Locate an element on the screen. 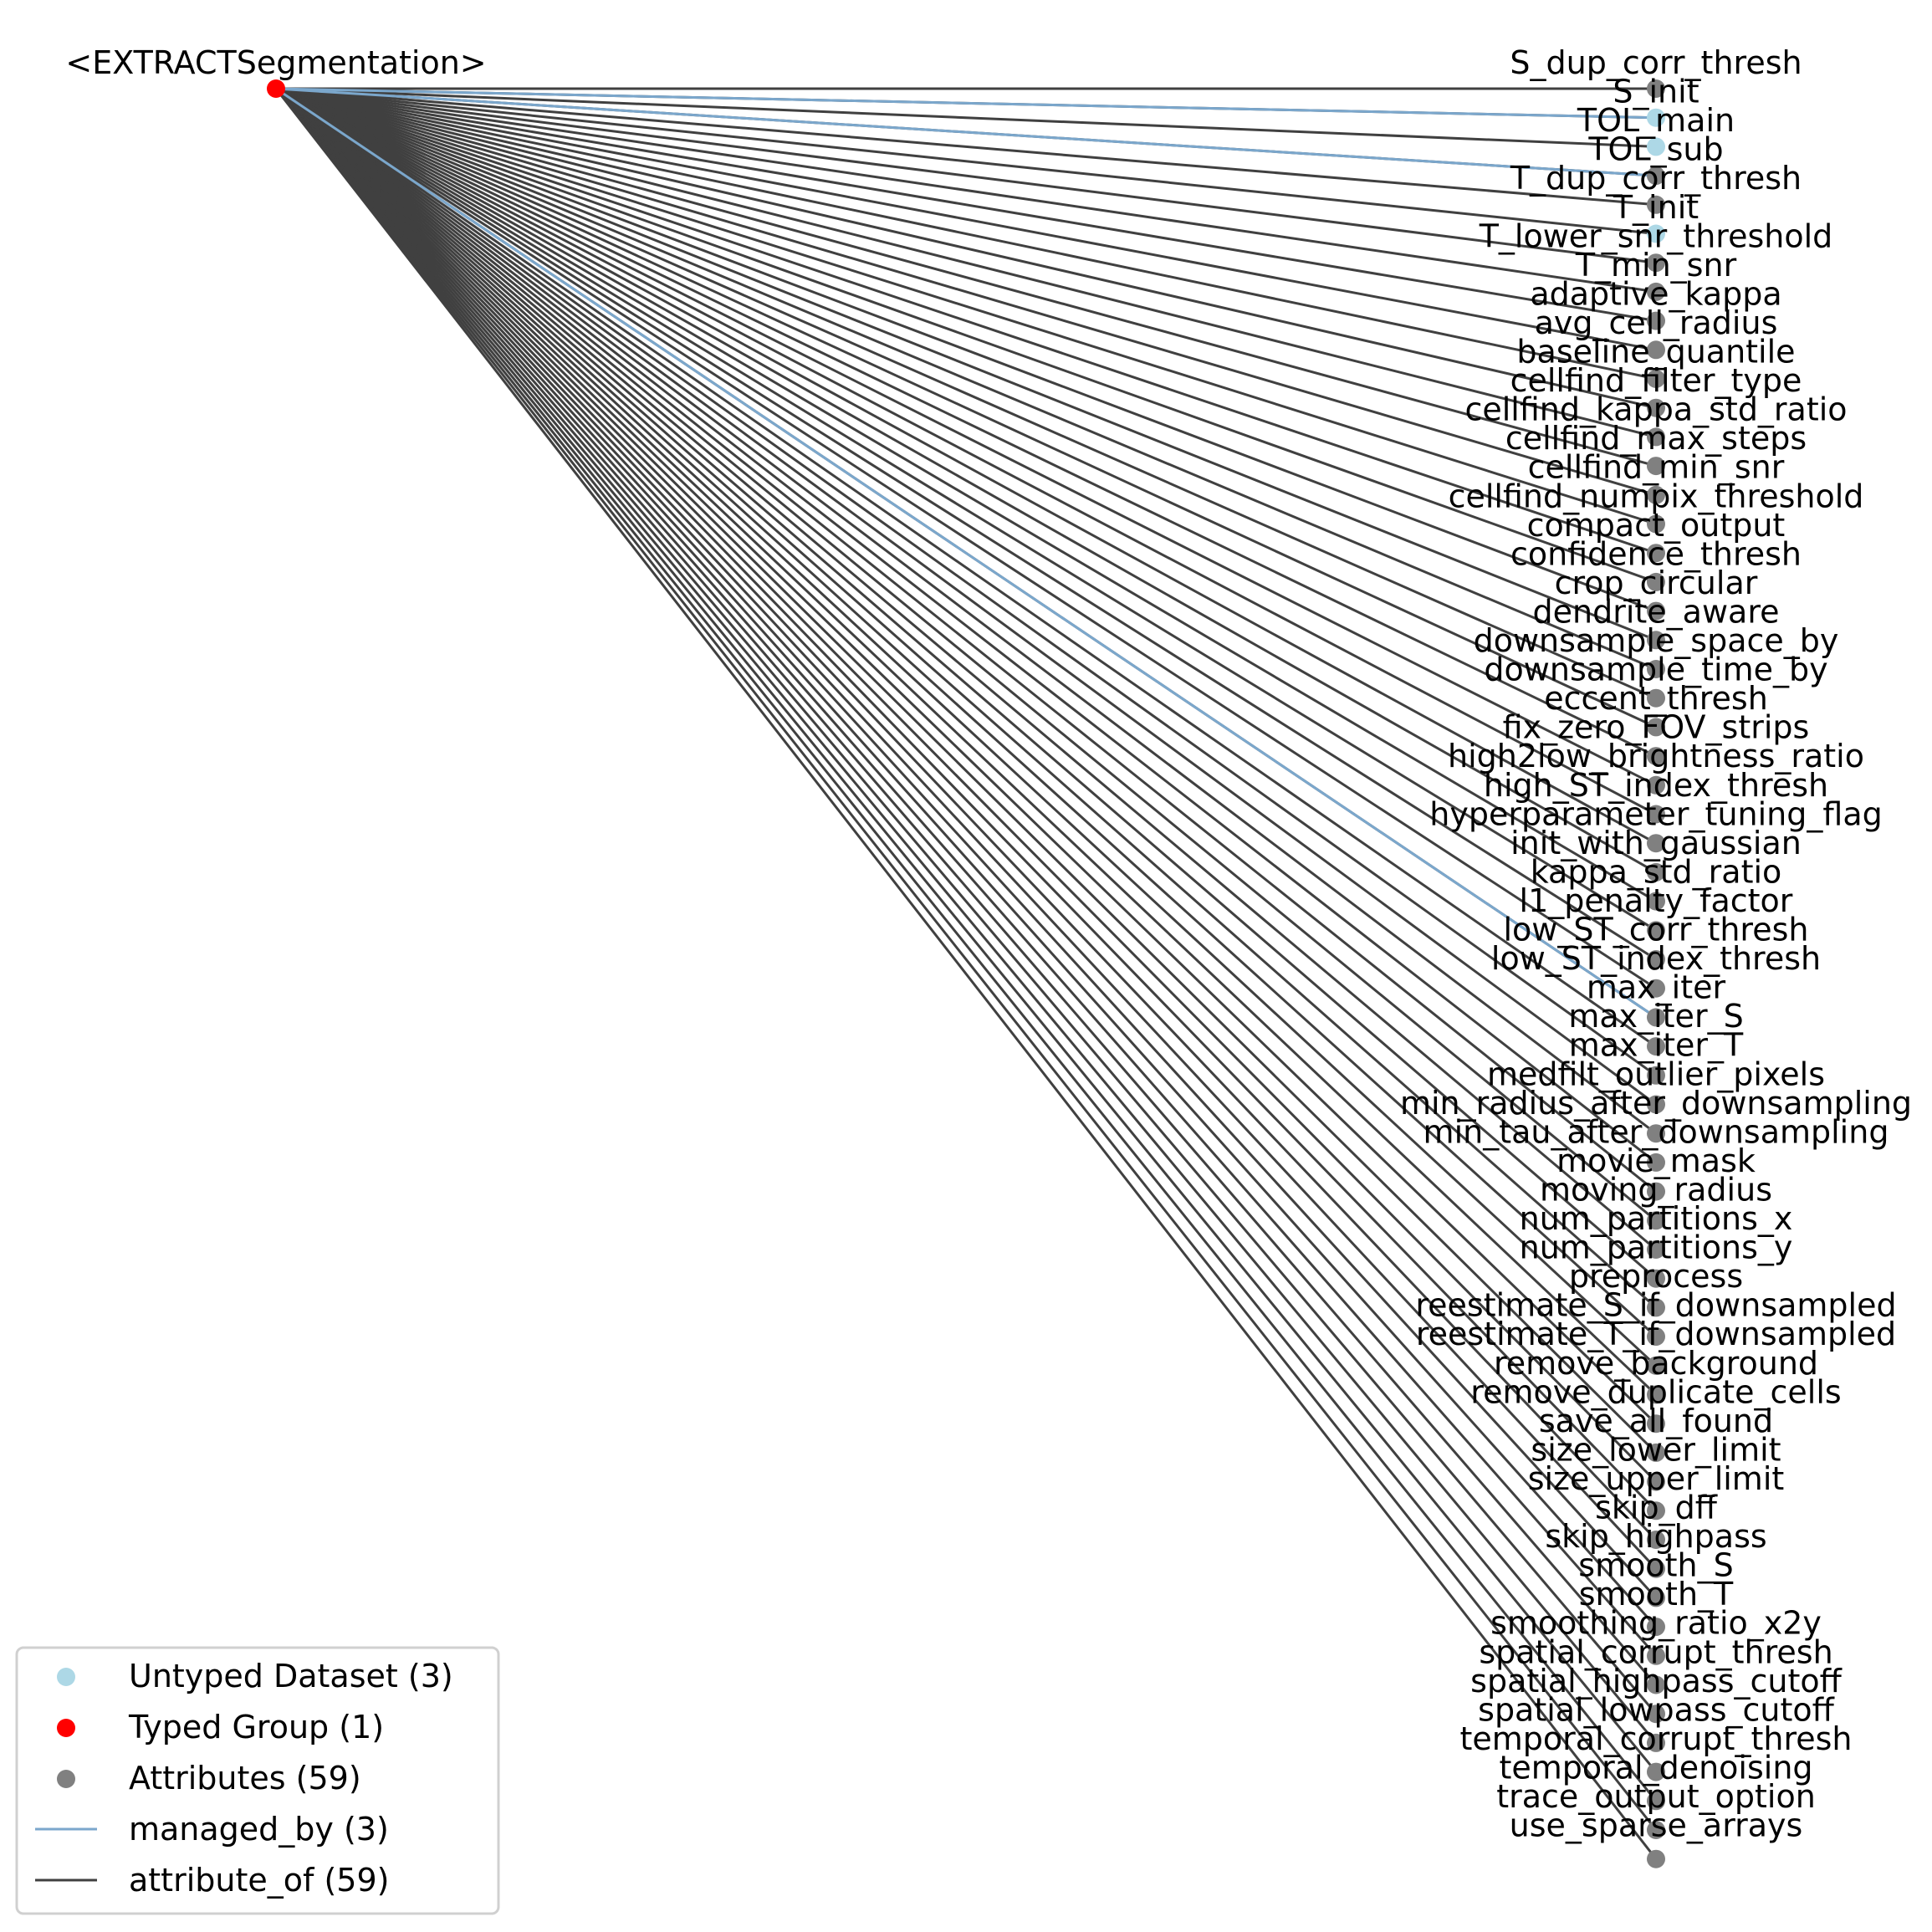 This screenshot has height=1932, width=1932. node-label: kappa_std_ratio is located at coordinates (1656, 871).